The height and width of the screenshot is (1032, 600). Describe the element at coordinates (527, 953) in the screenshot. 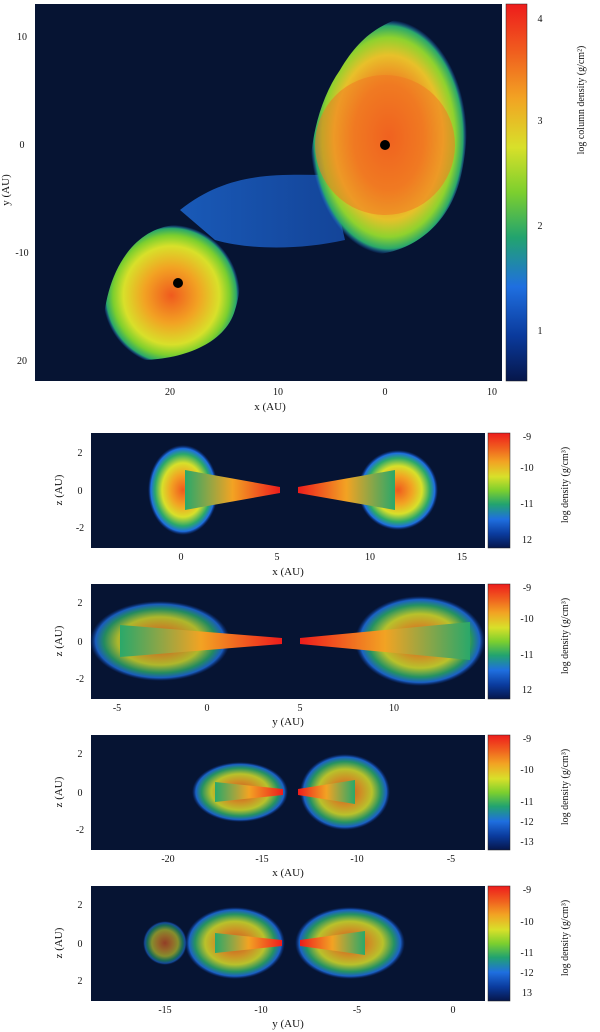

I see `slice-4-cbar-tick: -11` at that location.